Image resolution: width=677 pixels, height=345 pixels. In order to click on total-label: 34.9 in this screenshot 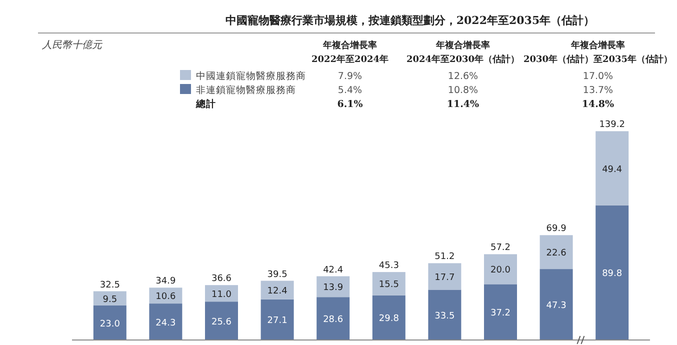, I will do `click(166, 281)`.